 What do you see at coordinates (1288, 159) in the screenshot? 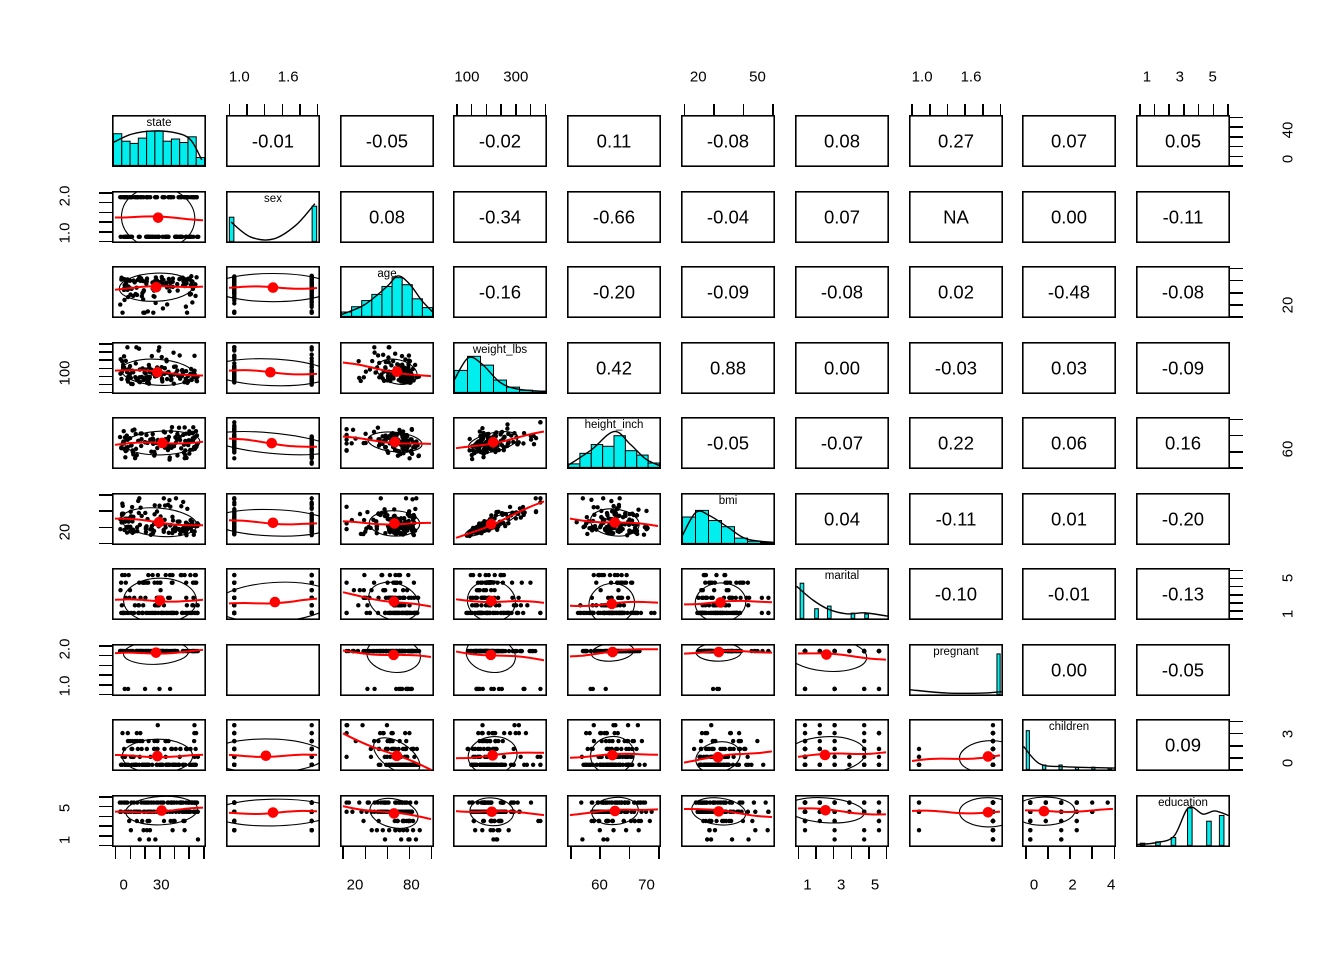
I see `axis-label-right-0: 0` at bounding box center [1288, 159].